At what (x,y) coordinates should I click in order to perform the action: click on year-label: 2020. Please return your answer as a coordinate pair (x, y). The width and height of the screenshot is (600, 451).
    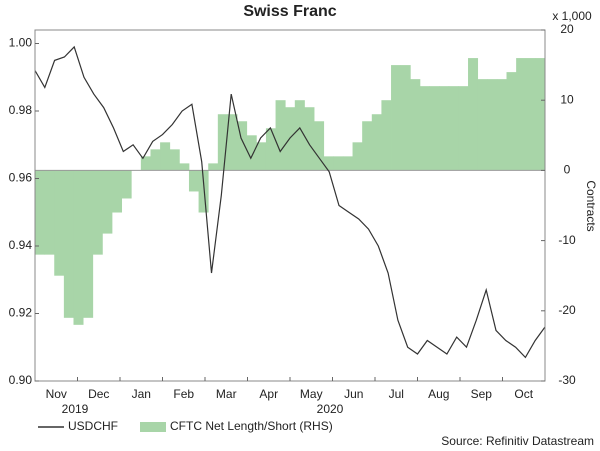
    Looking at the image, I should click on (330, 409).